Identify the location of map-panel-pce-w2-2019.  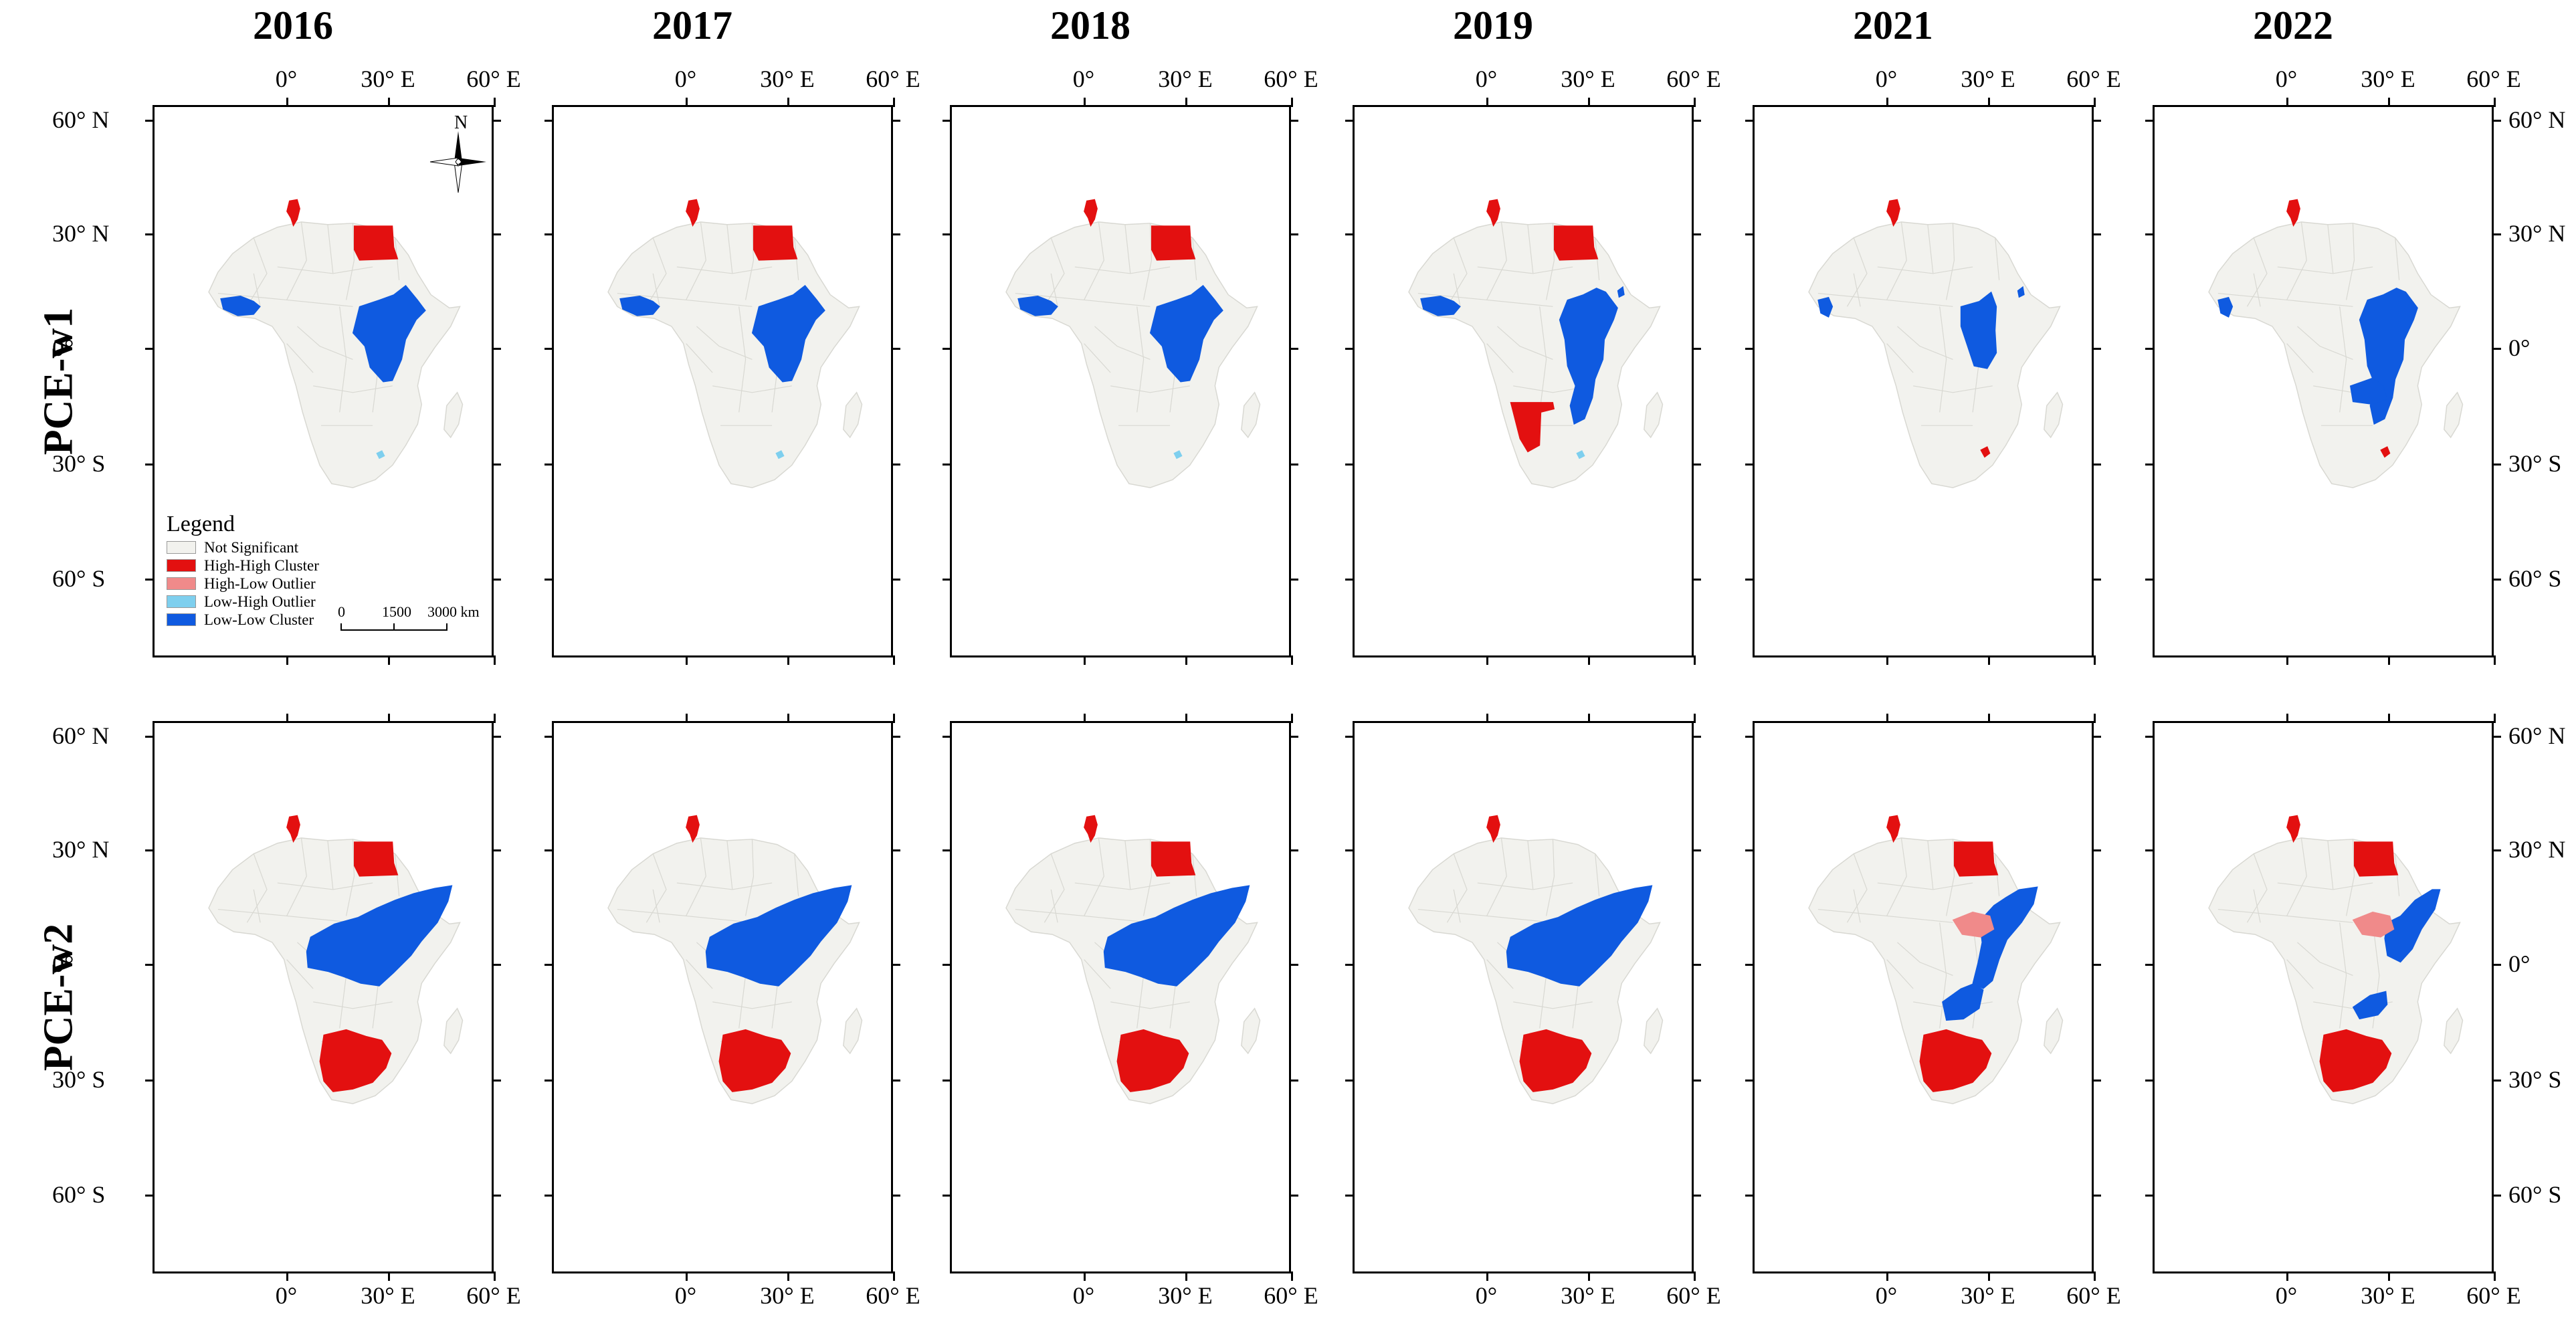
(1523, 997).